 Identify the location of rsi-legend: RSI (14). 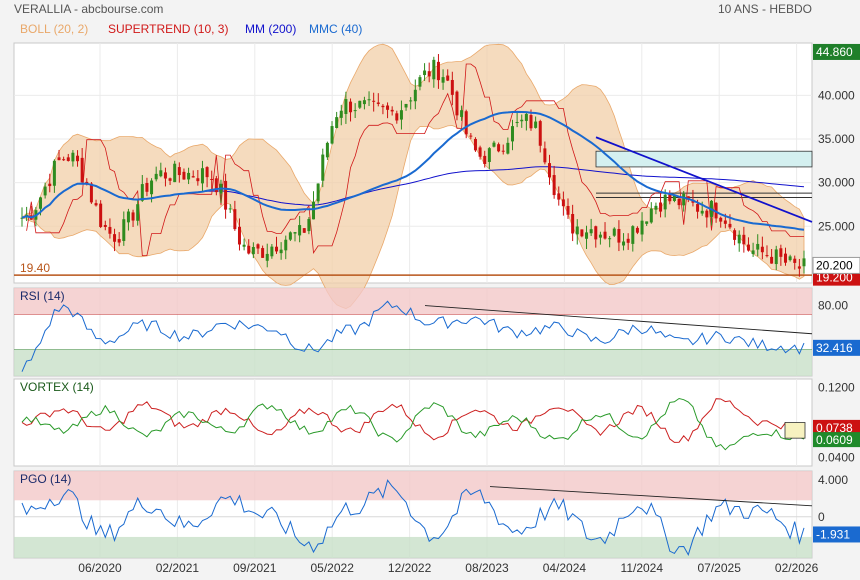
(42, 296).